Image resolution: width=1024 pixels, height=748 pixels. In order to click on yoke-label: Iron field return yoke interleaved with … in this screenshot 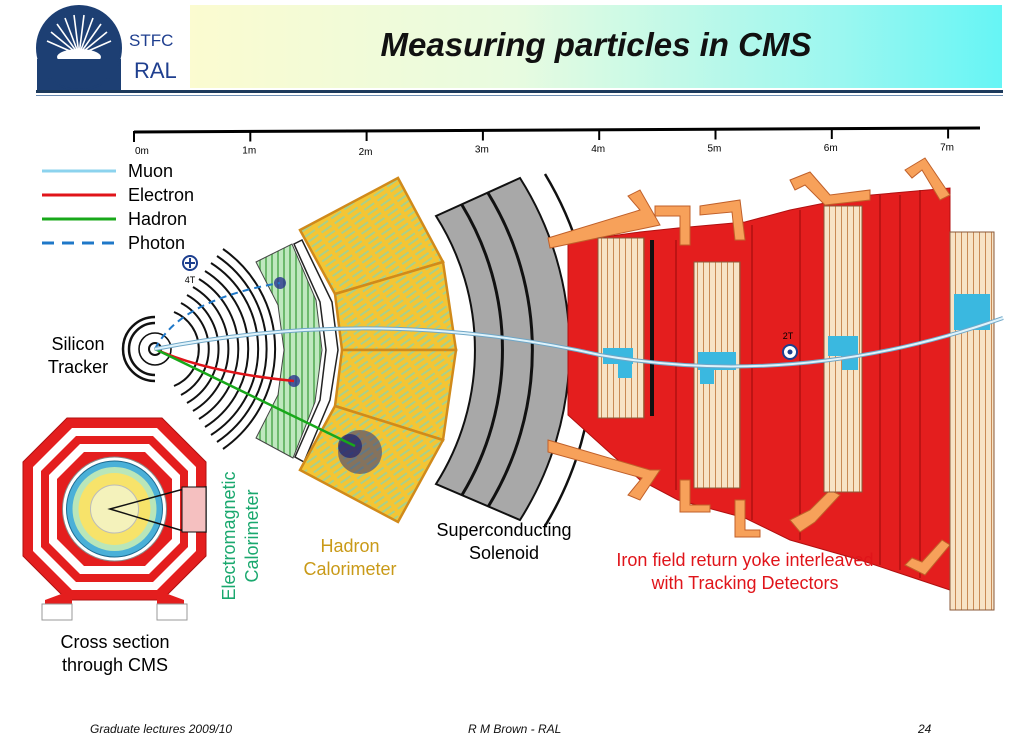, I will do `click(745, 572)`.